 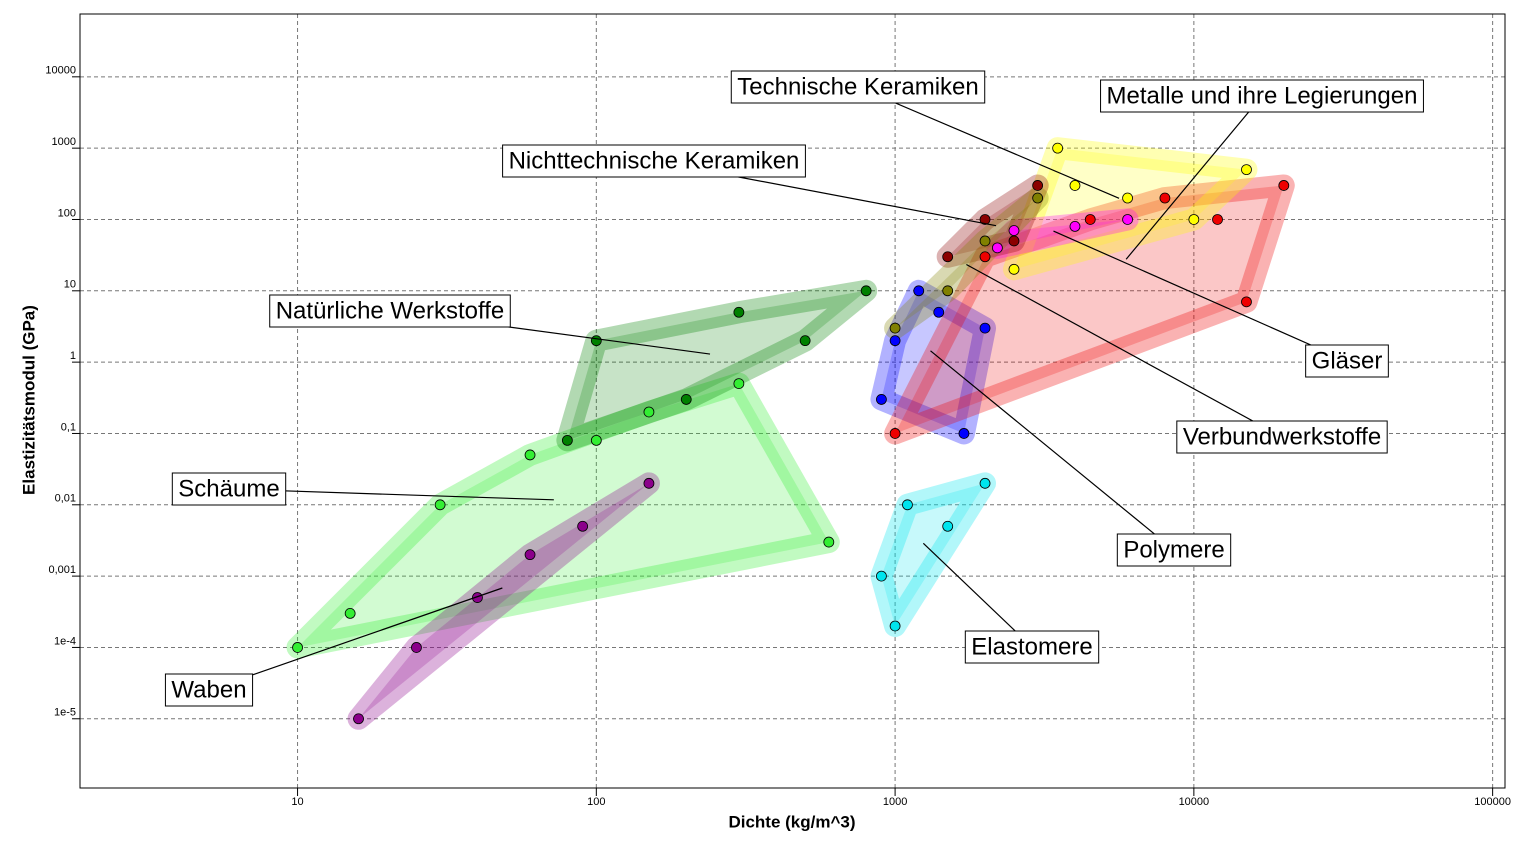 I want to click on x-tick-label: 100000, so click(x=1492, y=802).